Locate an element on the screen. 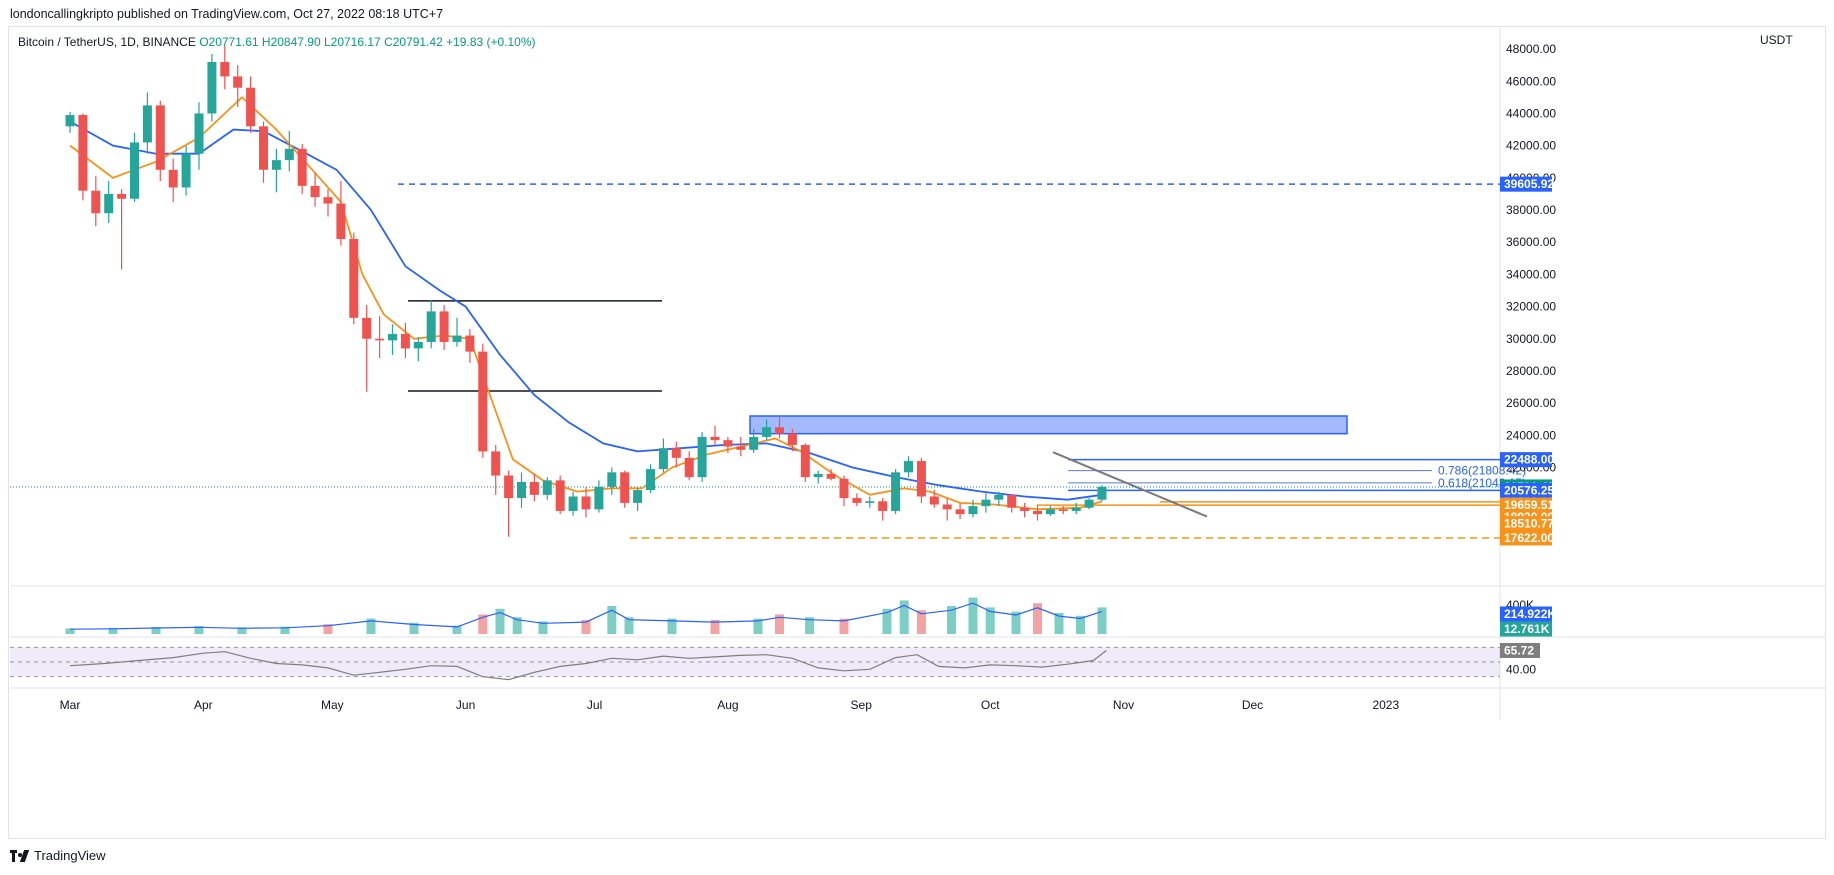 This screenshot has width=1834, height=875. footer-brand: TradingView is located at coordinates (70, 855).